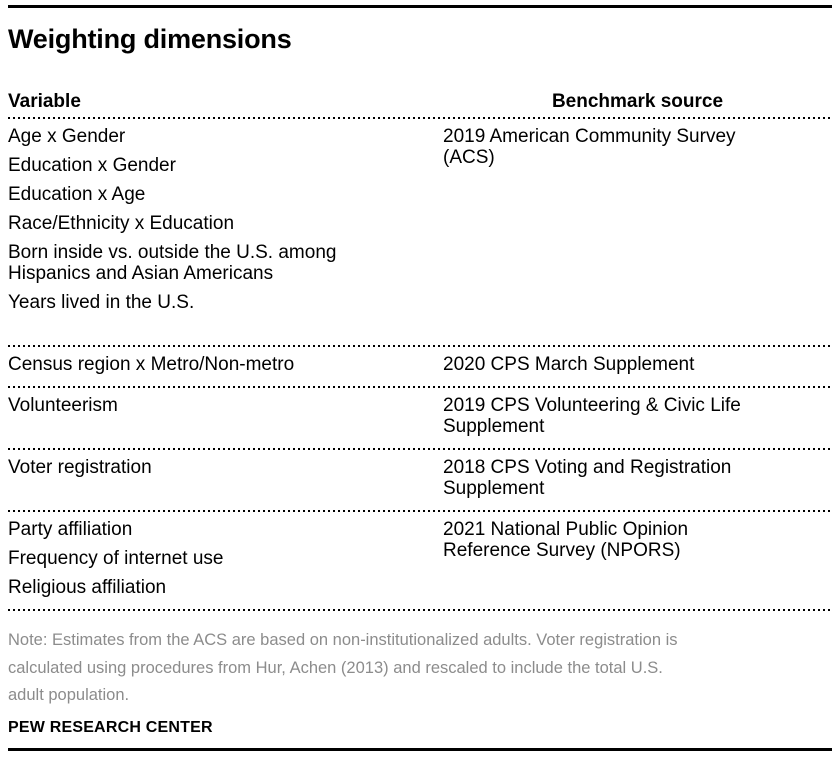 This screenshot has height=759, width=840. Describe the element at coordinates (225, 478) in the screenshot. I see `variable-cell: Voter registration` at that location.